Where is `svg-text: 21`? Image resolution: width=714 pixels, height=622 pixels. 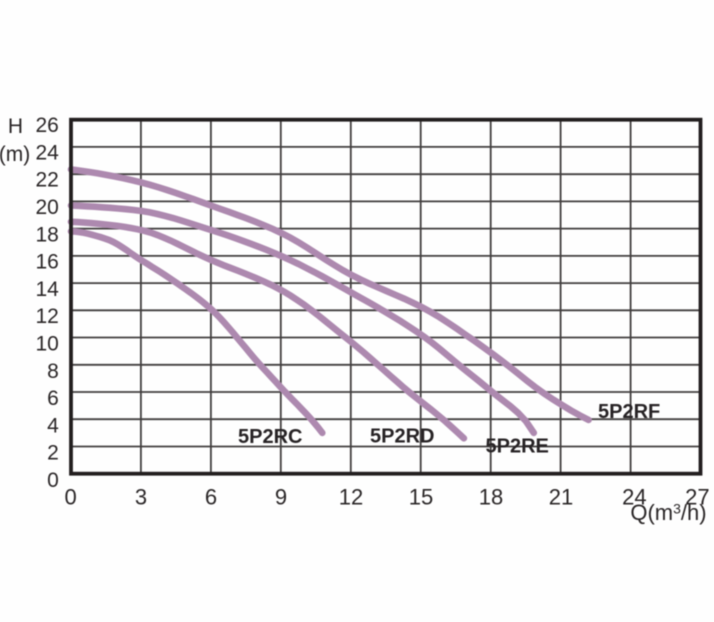 svg-text: 21 is located at coordinates (561, 497).